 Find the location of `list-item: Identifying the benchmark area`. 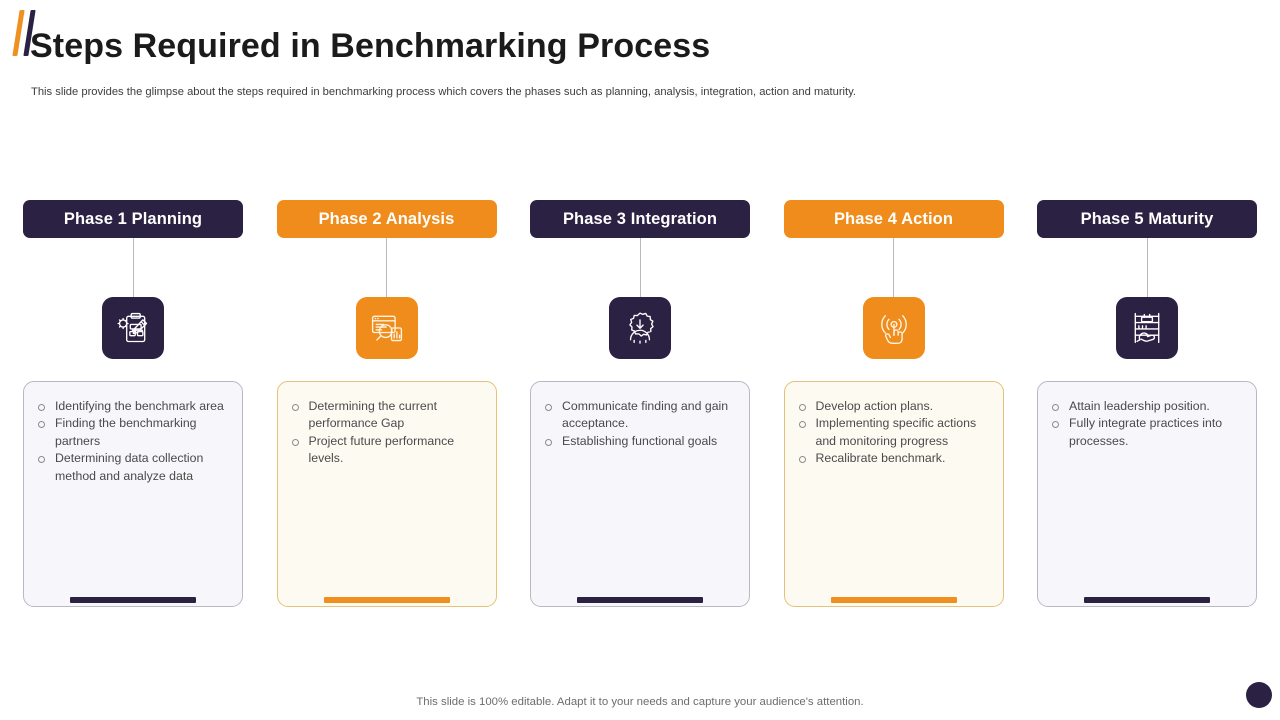

list-item: Identifying the benchmark area is located at coordinates (133, 406).